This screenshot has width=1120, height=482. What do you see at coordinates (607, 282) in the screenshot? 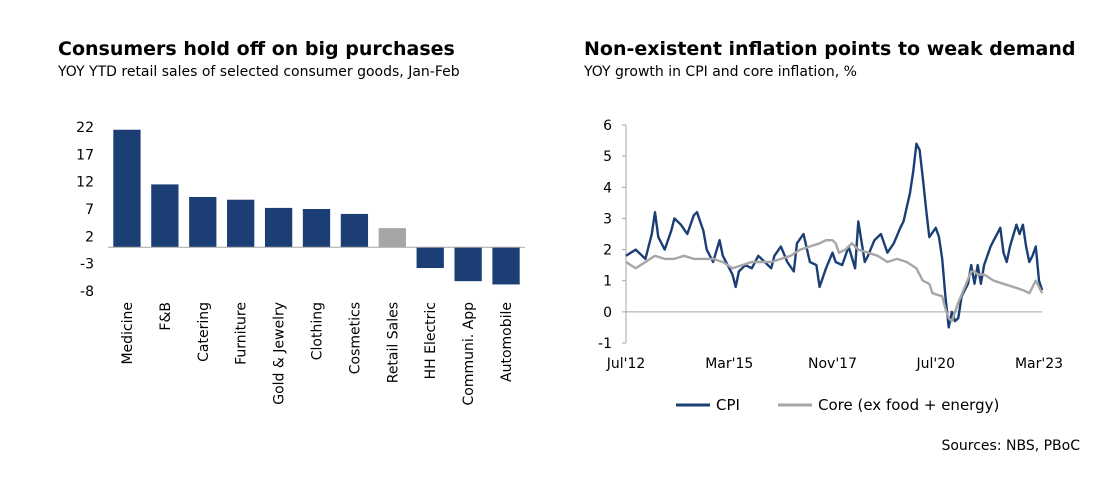
I see `y-tick-label: 1` at bounding box center [607, 282].